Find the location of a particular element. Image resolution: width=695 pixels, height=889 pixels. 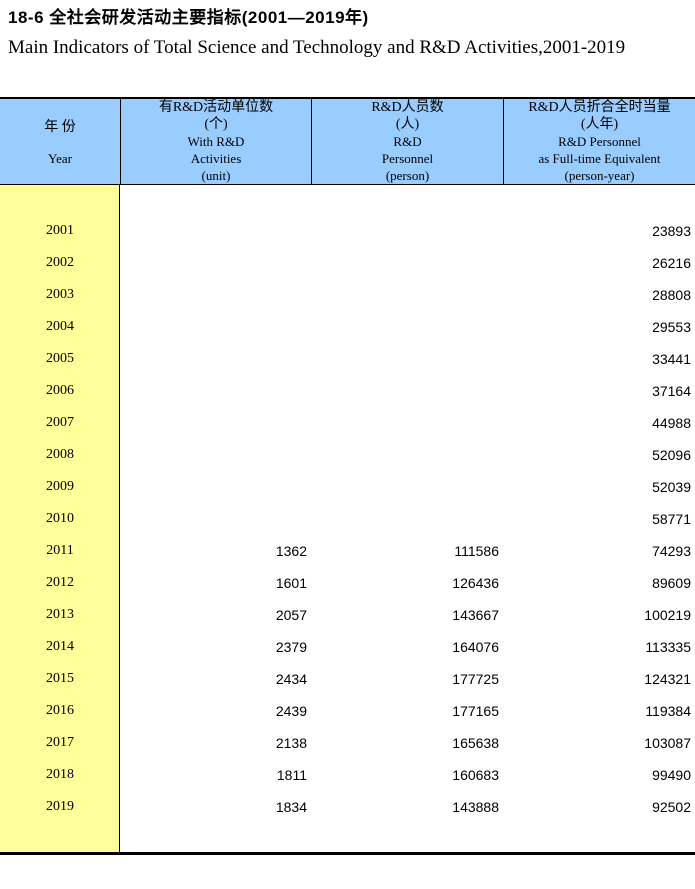

personnel-cell: 126436 is located at coordinates (475, 583).